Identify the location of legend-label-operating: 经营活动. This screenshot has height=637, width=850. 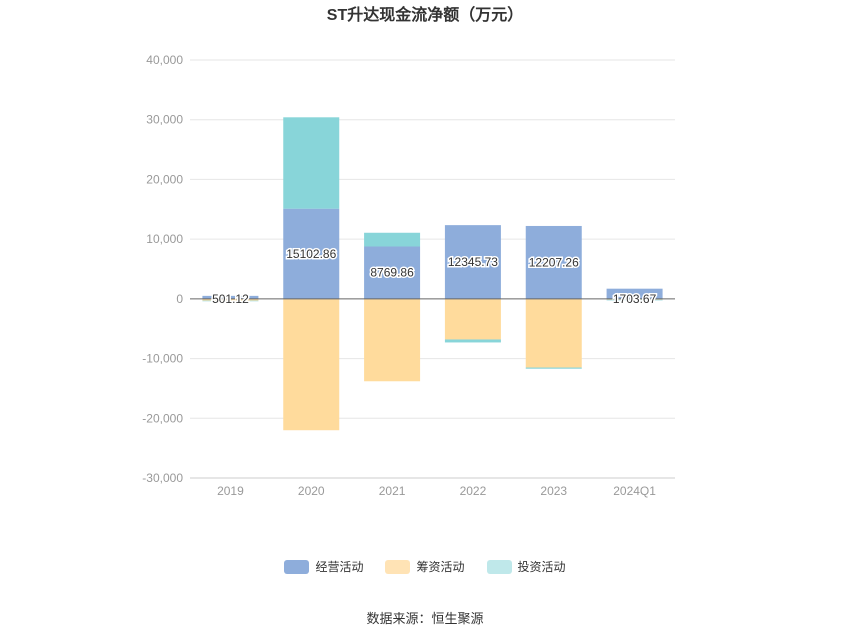
(339, 567).